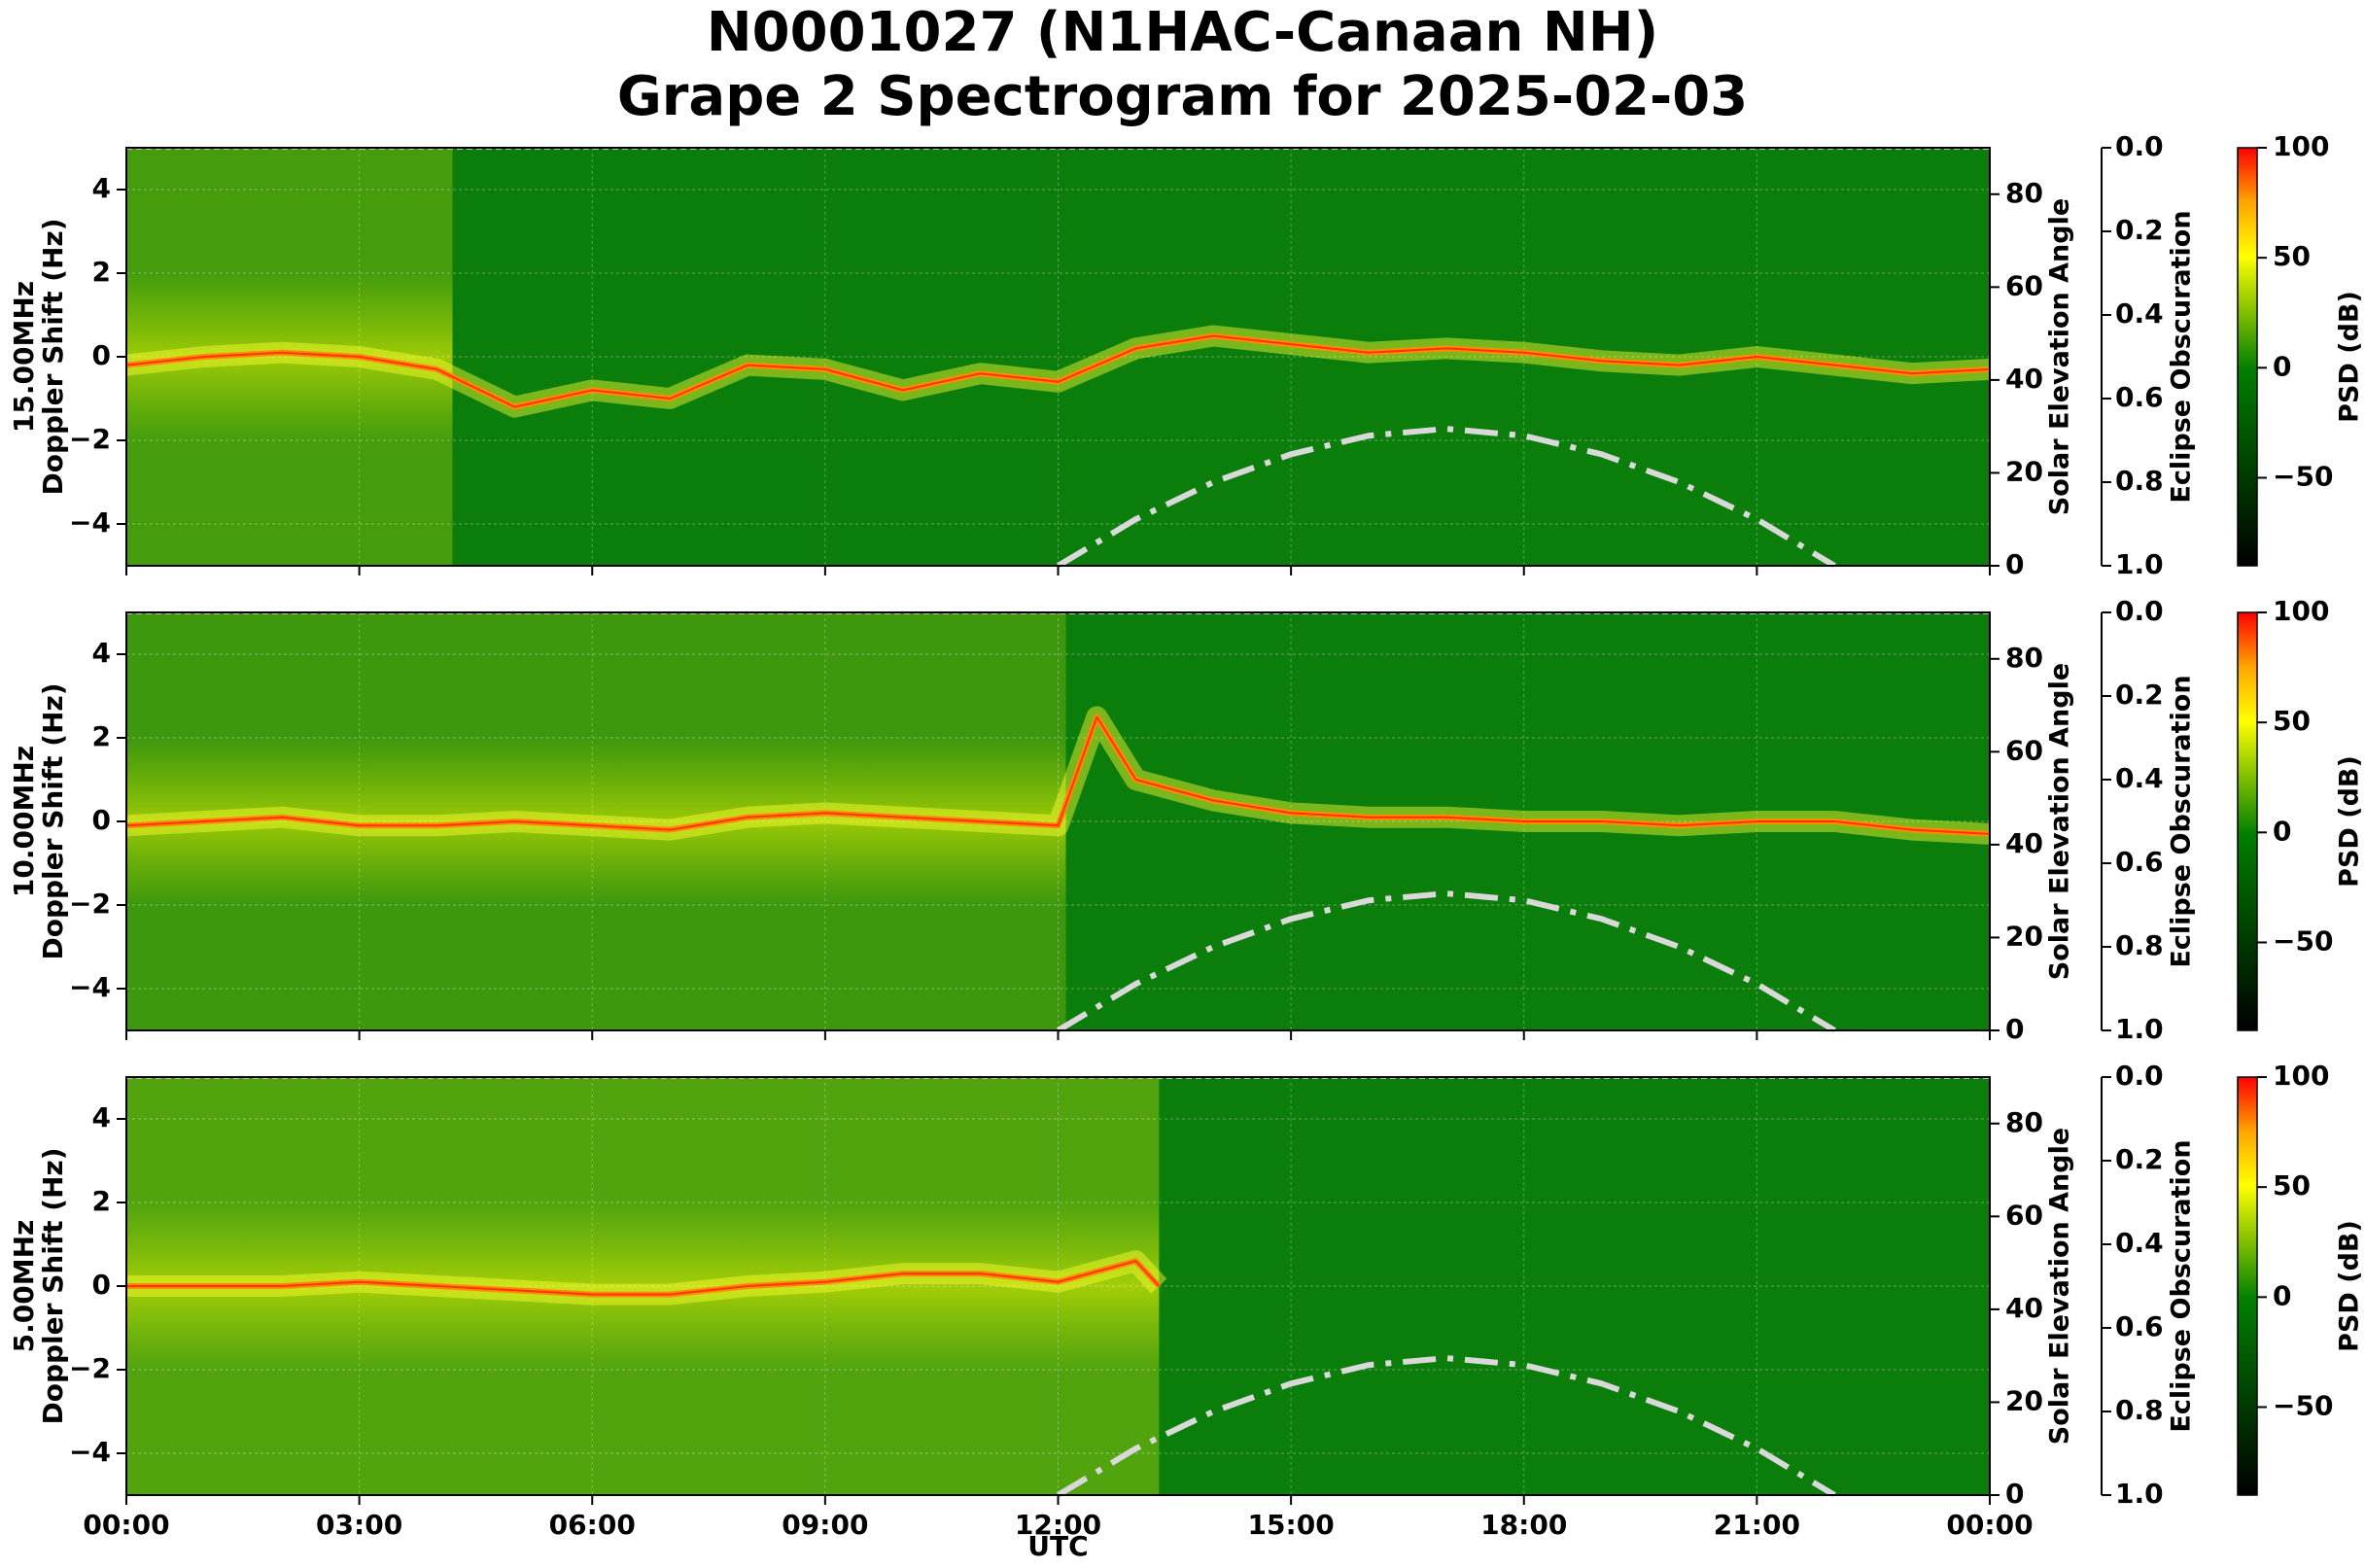  What do you see at coordinates (1524, 1525) in the screenshot?
I see `x-tick-label: 18:00` at bounding box center [1524, 1525].